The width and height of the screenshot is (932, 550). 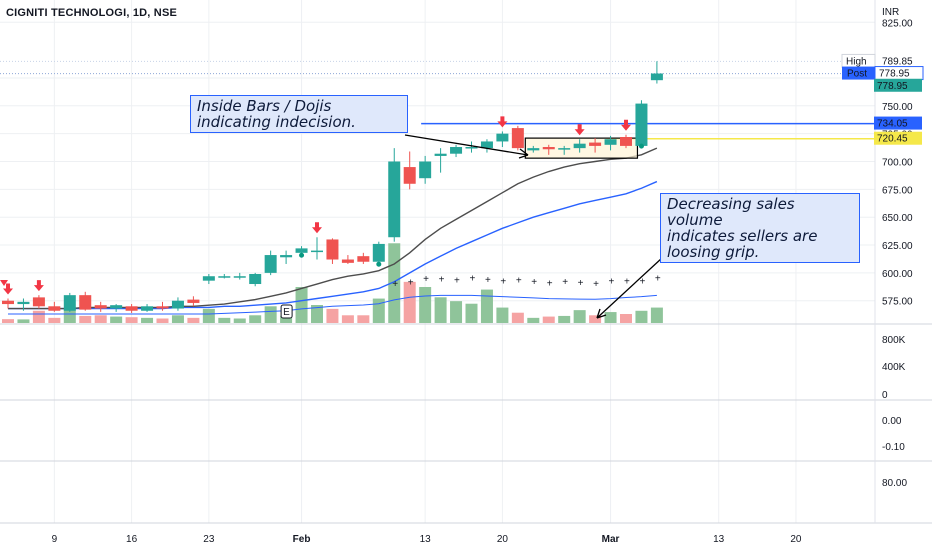 What do you see at coordinates (897, 107) in the screenshot?
I see `price-tick-label: 750.00` at bounding box center [897, 107].